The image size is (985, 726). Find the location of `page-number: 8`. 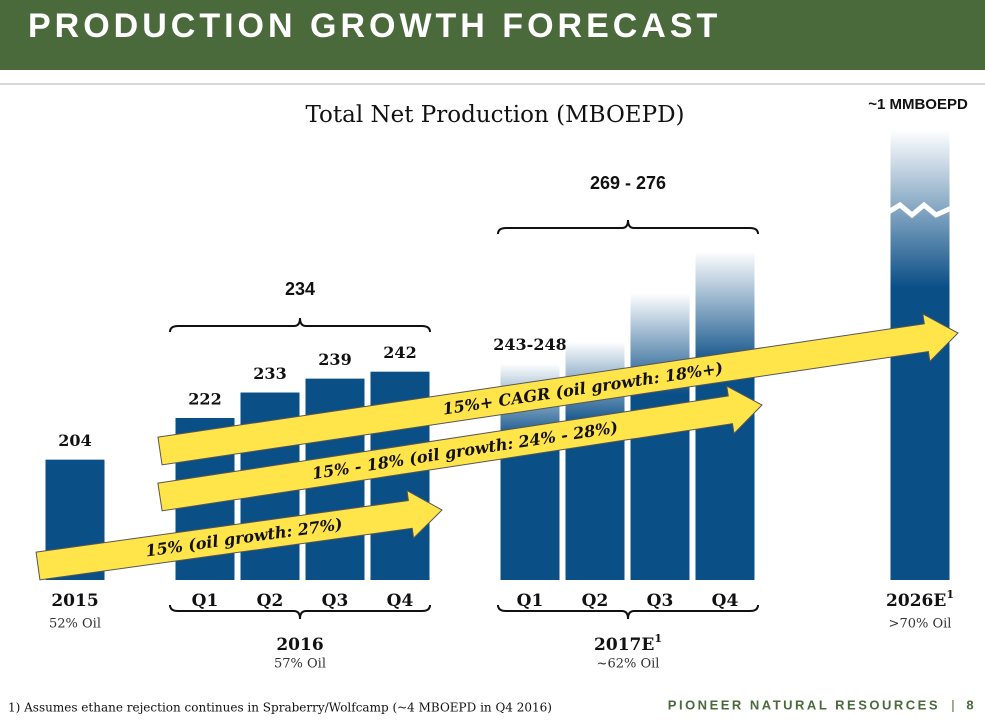

page-number: 8 is located at coordinates (969, 704).